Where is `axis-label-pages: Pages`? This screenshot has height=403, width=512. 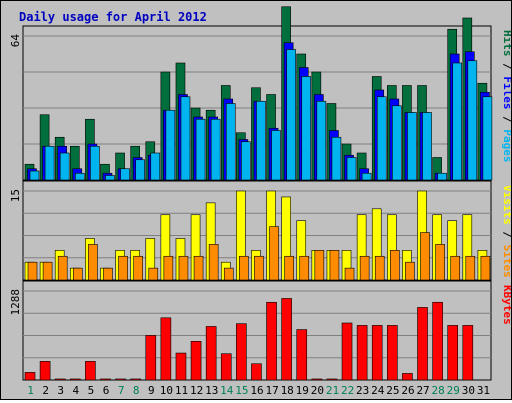
axis-label-pages: Pages is located at coordinates (506, 145).